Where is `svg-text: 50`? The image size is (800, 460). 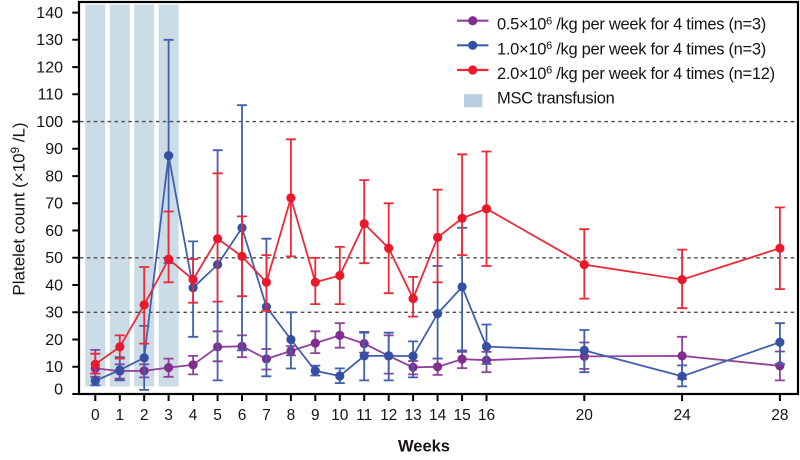
svg-text: 50 is located at coordinates (54, 258).